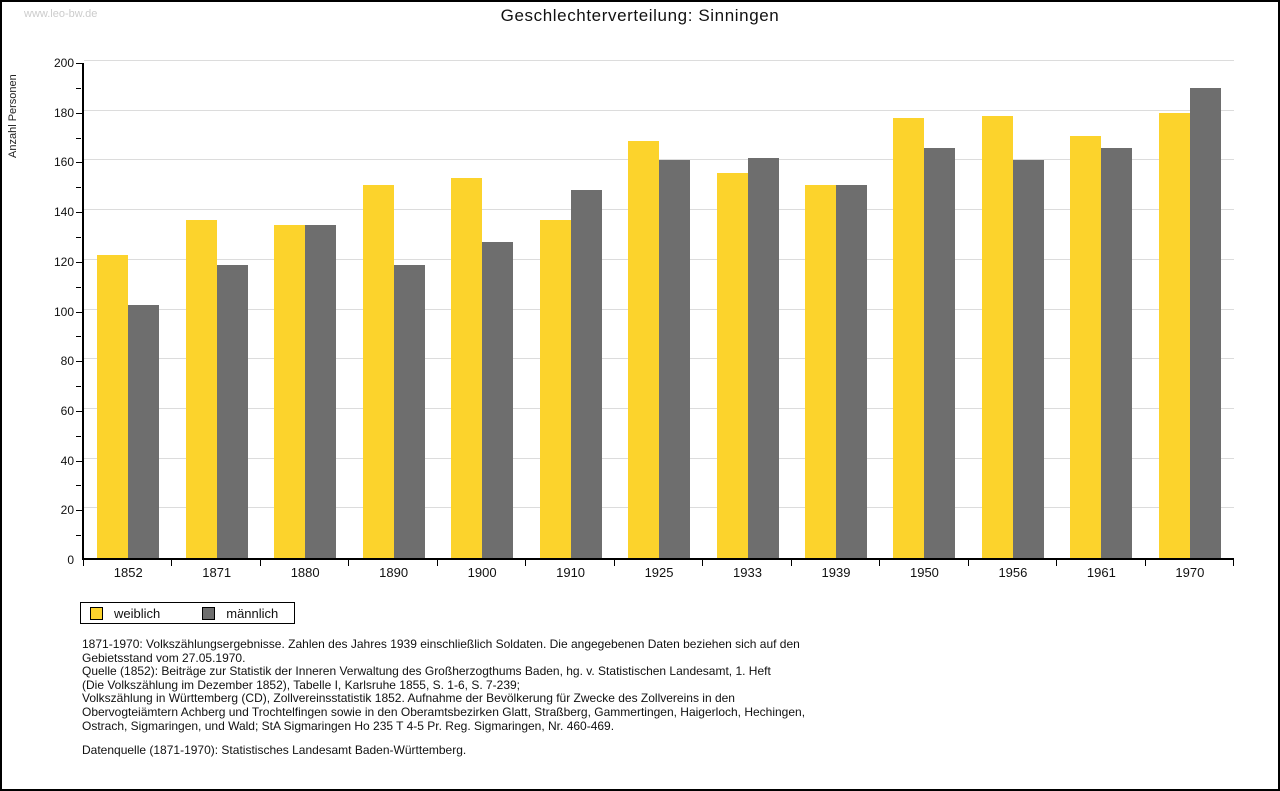 The image size is (1280, 791). I want to click on bar-group-1956: 1956, so click(1013, 321).